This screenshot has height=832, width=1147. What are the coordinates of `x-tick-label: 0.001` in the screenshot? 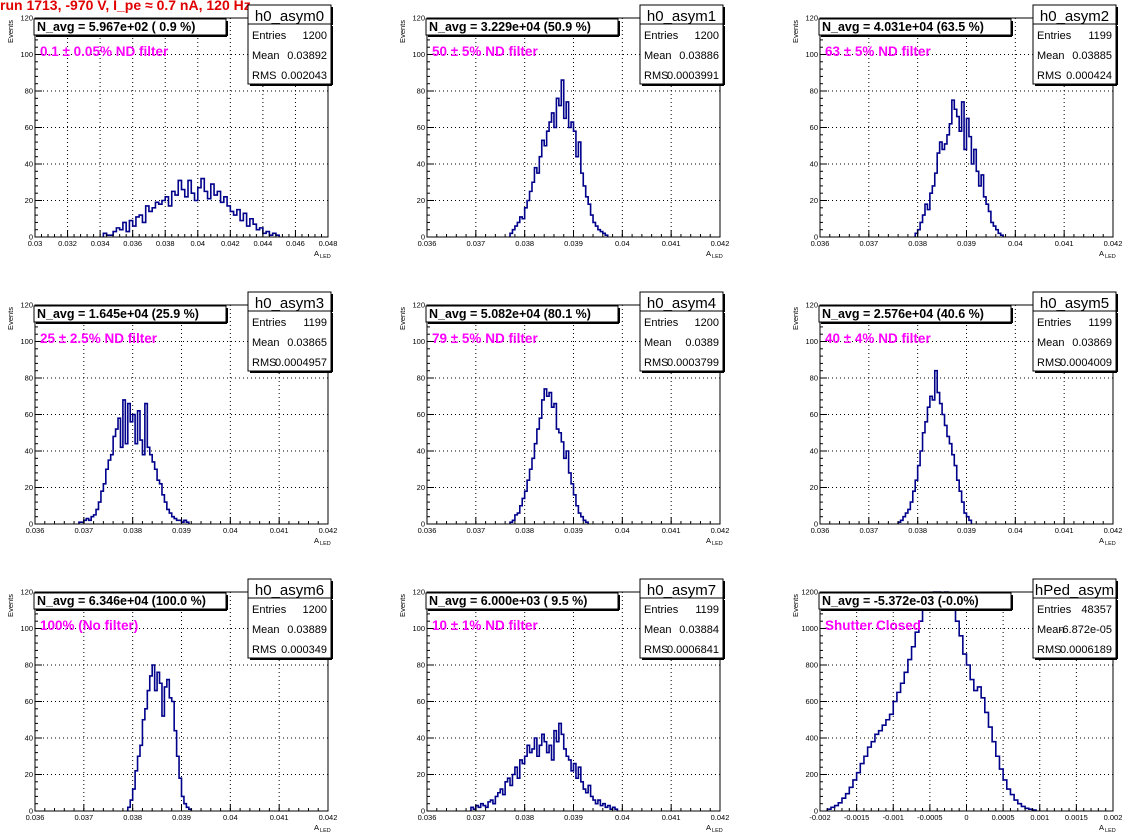 It's located at (1039, 817).